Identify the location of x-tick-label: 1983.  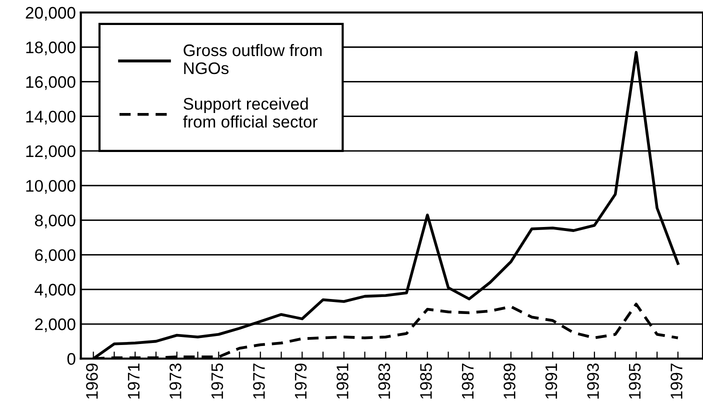
(384, 381).